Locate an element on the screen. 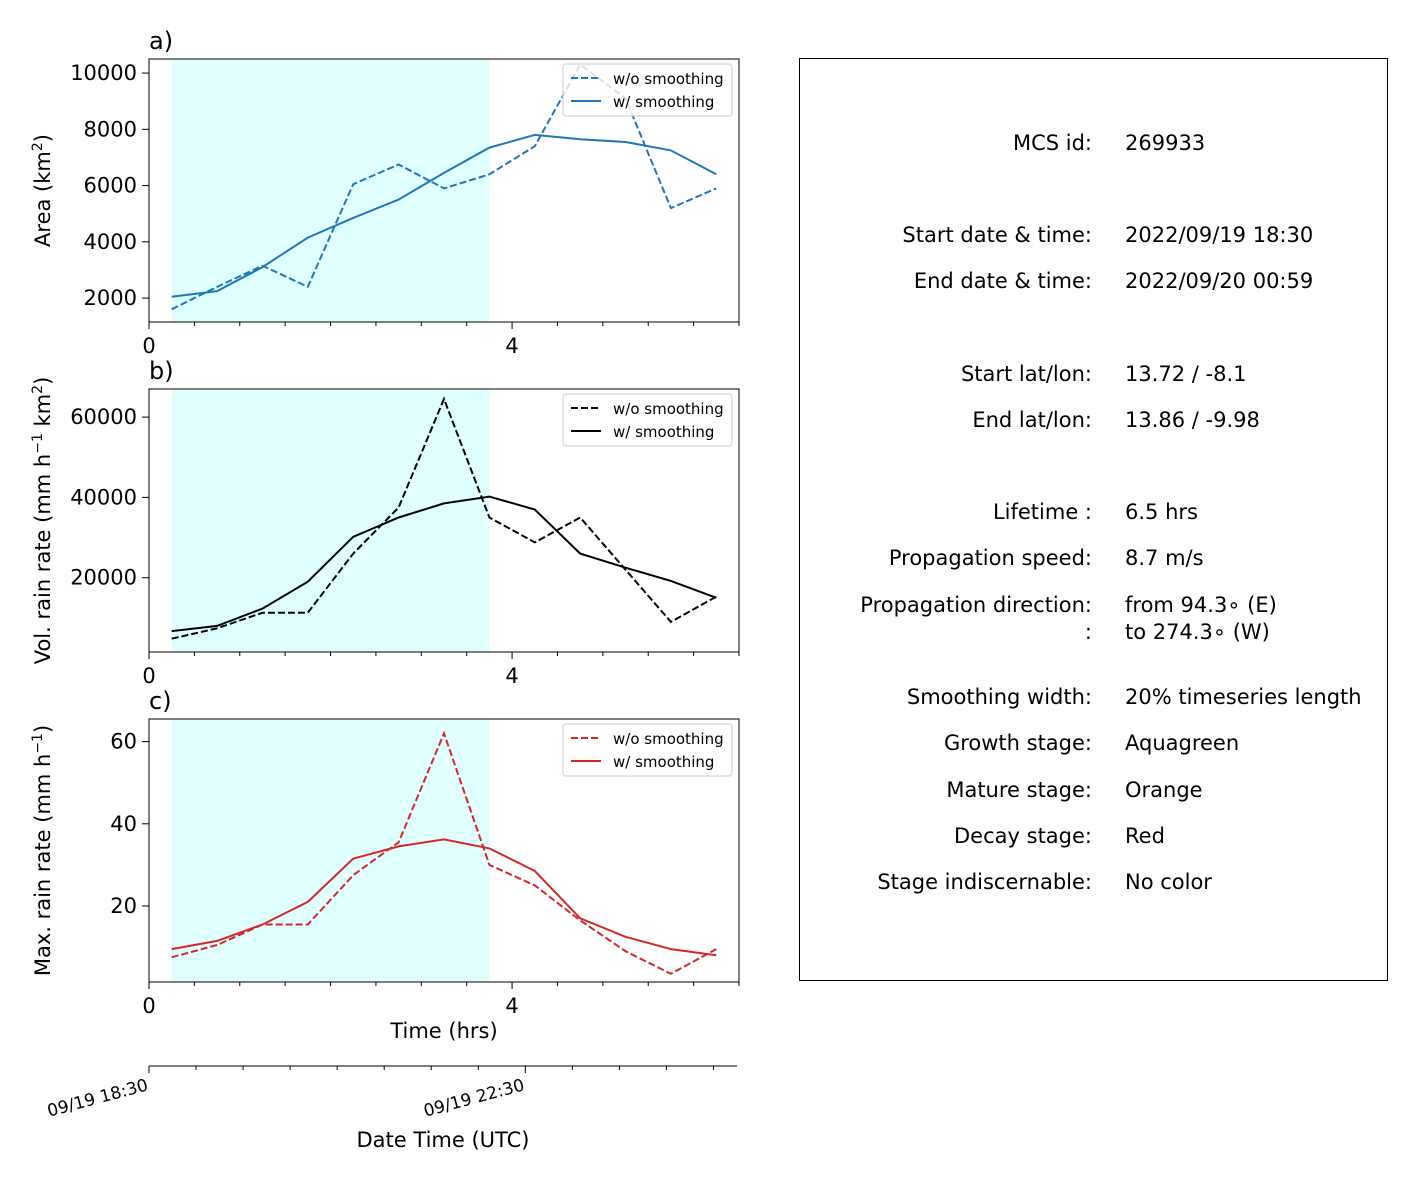  info-row-mature-stage: Mature stage: Orange is located at coordinates (1093, 793).